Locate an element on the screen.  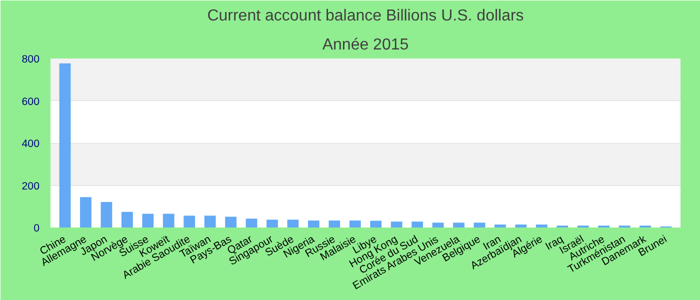
y-tick-label: 0 is located at coordinates (37, 228).